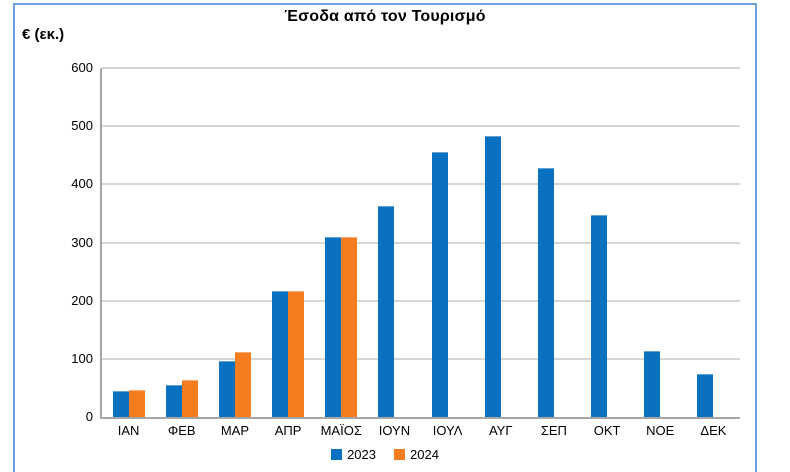 This screenshot has height=472, width=790. What do you see at coordinates (82, 358) in the screenshot?
I see `y-tick-label-100: 100` at bounding box center [82, 358].